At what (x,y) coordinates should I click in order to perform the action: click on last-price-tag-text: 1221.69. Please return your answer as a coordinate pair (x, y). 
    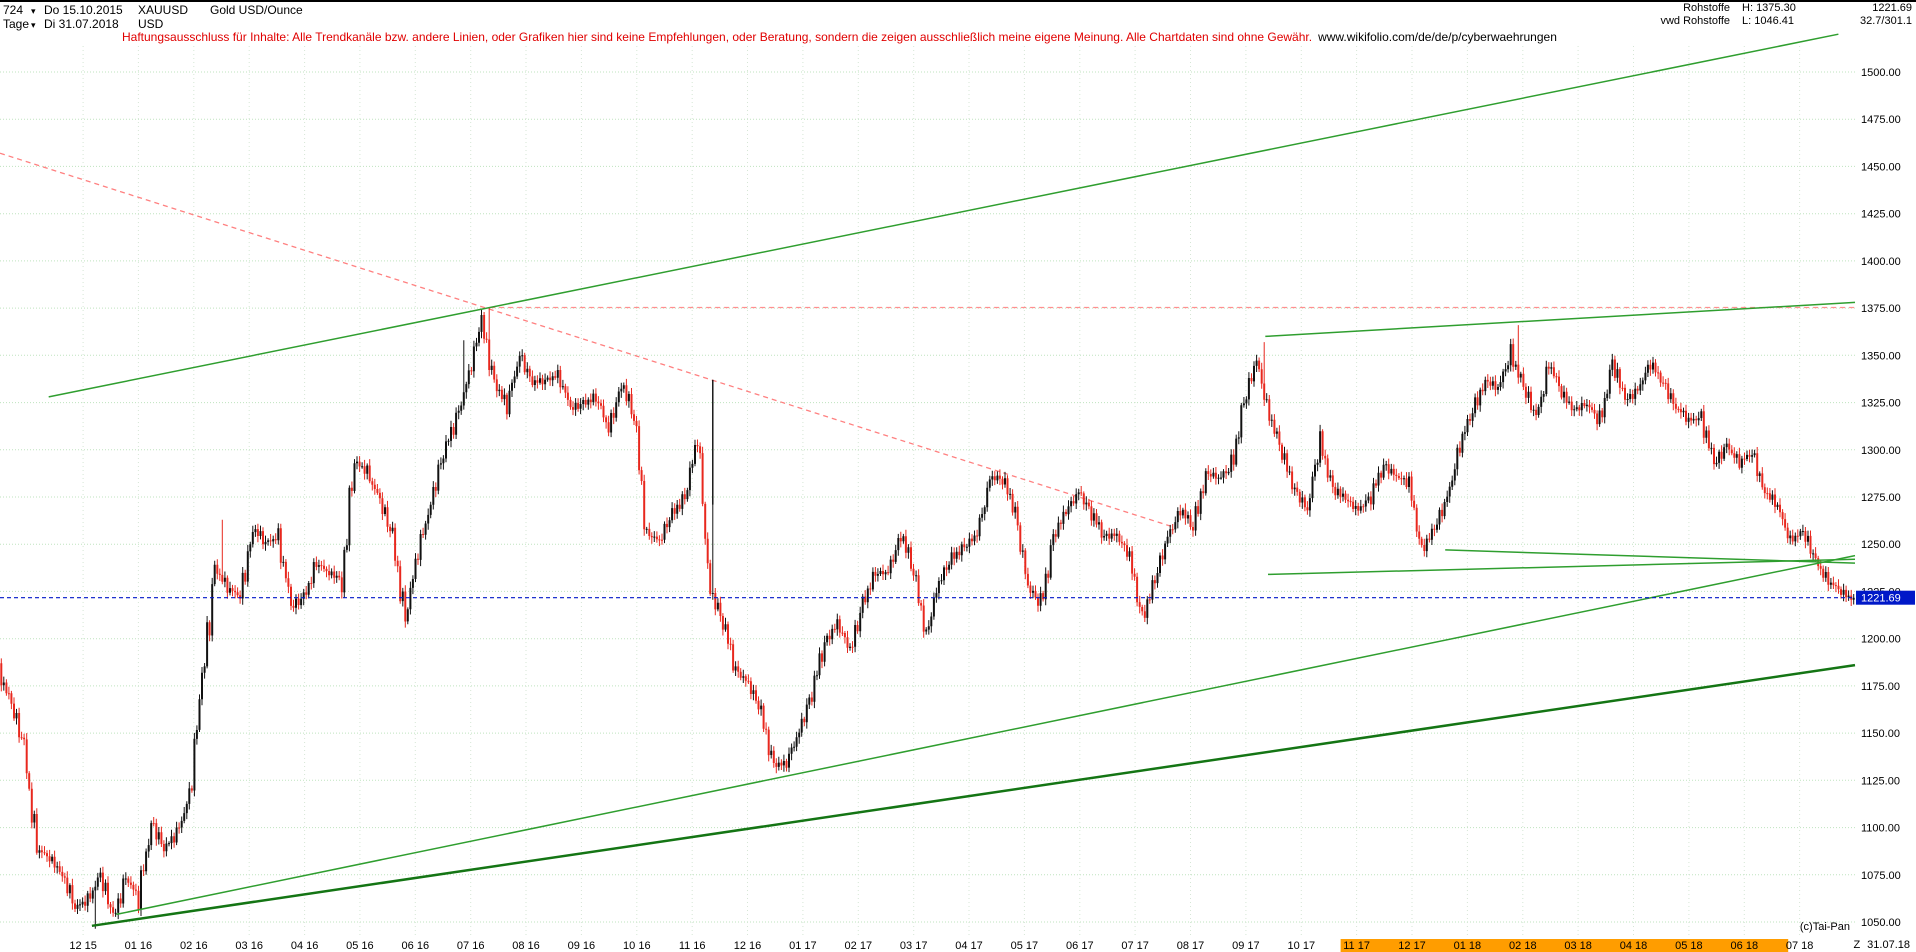
    Looking at the image, I should click on (1881, 599).